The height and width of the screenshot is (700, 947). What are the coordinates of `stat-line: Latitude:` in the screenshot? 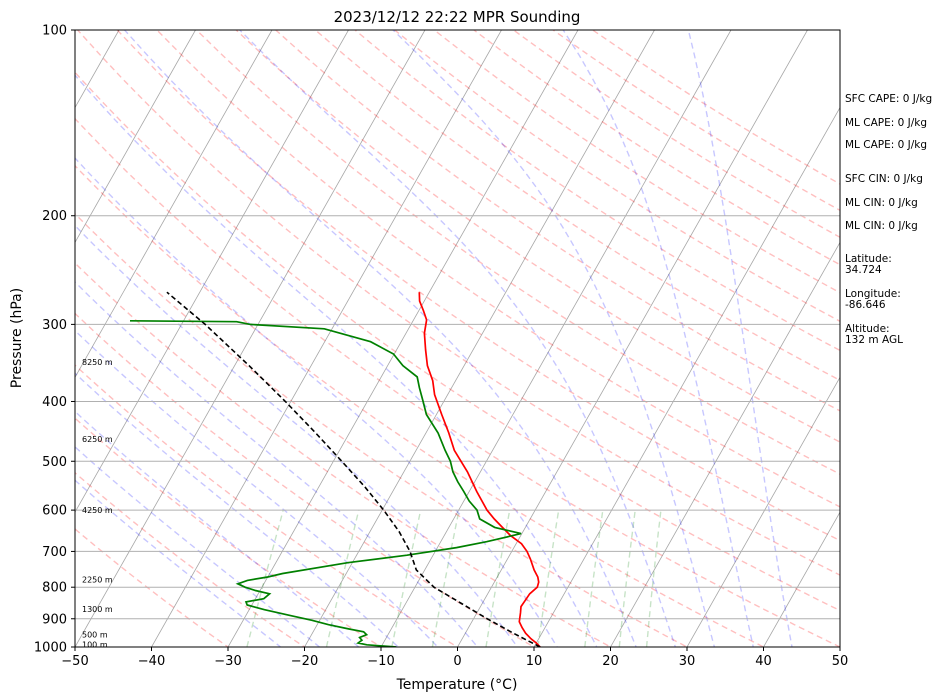 It's located at (868, 259).